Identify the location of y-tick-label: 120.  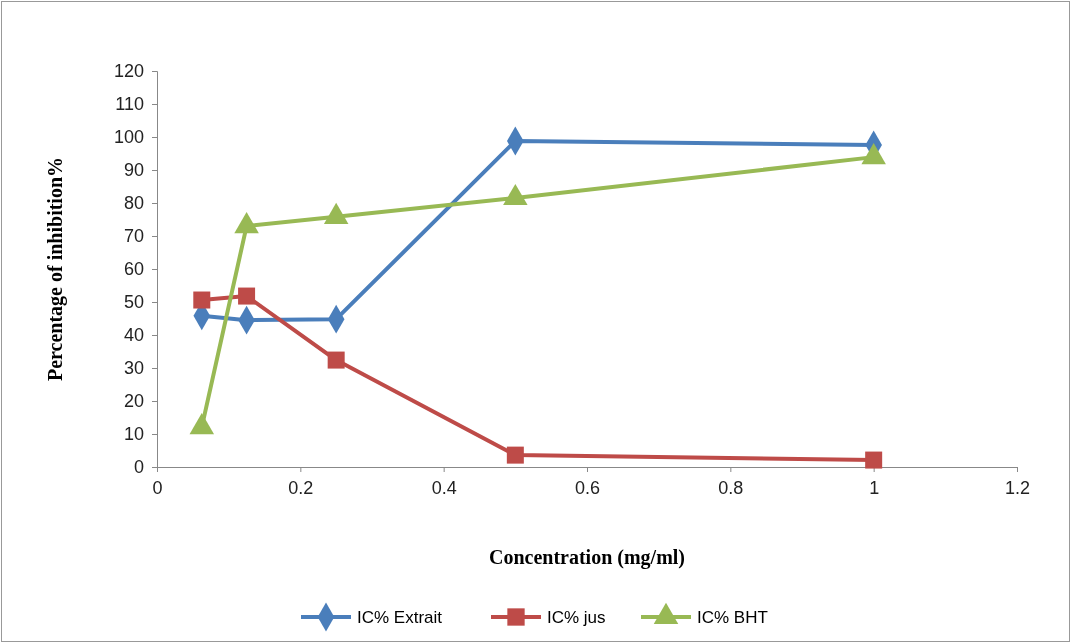
(128, 71).